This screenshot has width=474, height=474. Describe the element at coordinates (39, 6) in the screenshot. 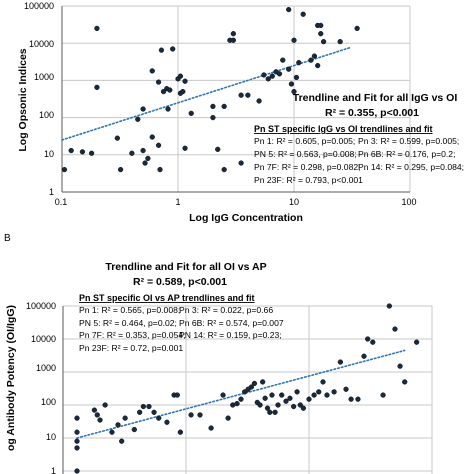

I see `panel-a-y-tick: 100000` at that location.